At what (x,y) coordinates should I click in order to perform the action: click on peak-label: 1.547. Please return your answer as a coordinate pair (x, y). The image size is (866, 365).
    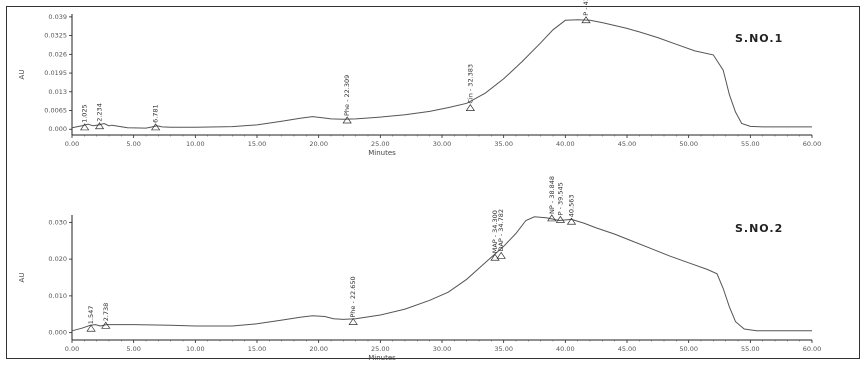
    Looking at the image, I should click on (91, 315).